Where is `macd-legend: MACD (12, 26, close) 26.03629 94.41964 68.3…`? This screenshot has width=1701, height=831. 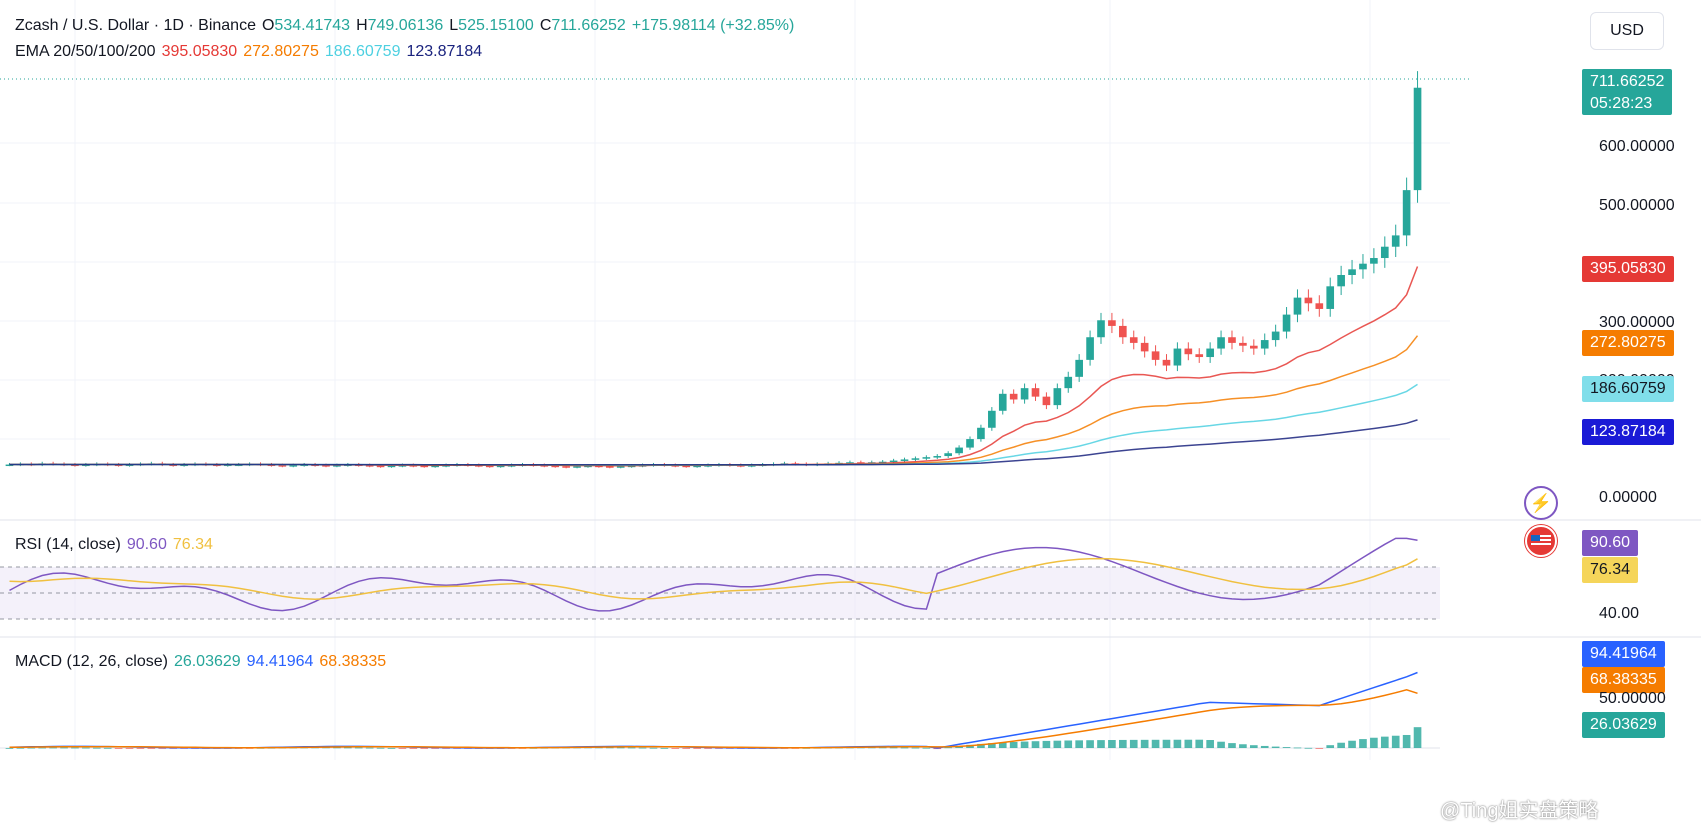
macd-legend: MACD (12, 26, close) 26.03629 94.41964 68.3… is located at coordinates (203, 662).